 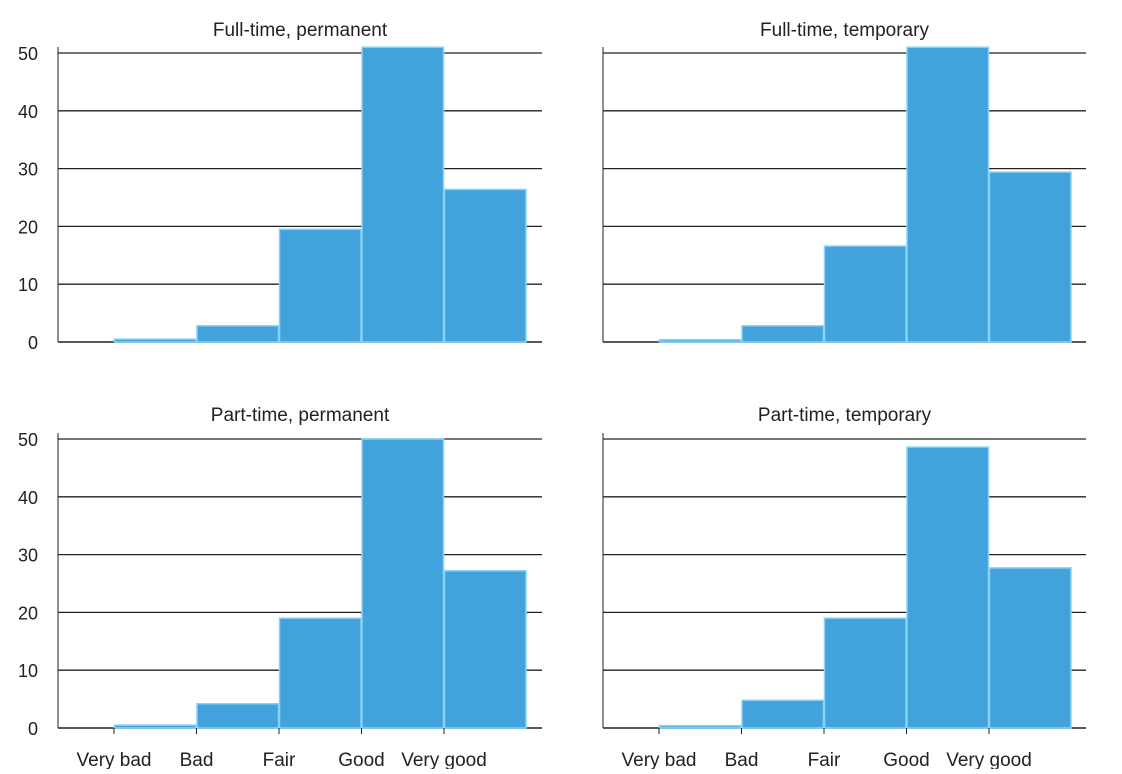 I want to click on chart-title: Part-time, temporary, so click(x=845, y=415).